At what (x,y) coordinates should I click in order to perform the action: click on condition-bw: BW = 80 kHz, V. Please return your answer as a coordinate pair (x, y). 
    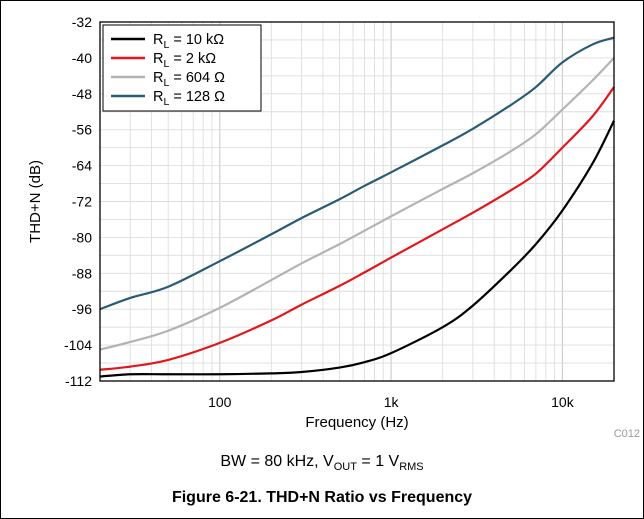
    Looking at the image, I should click on (277, 461).